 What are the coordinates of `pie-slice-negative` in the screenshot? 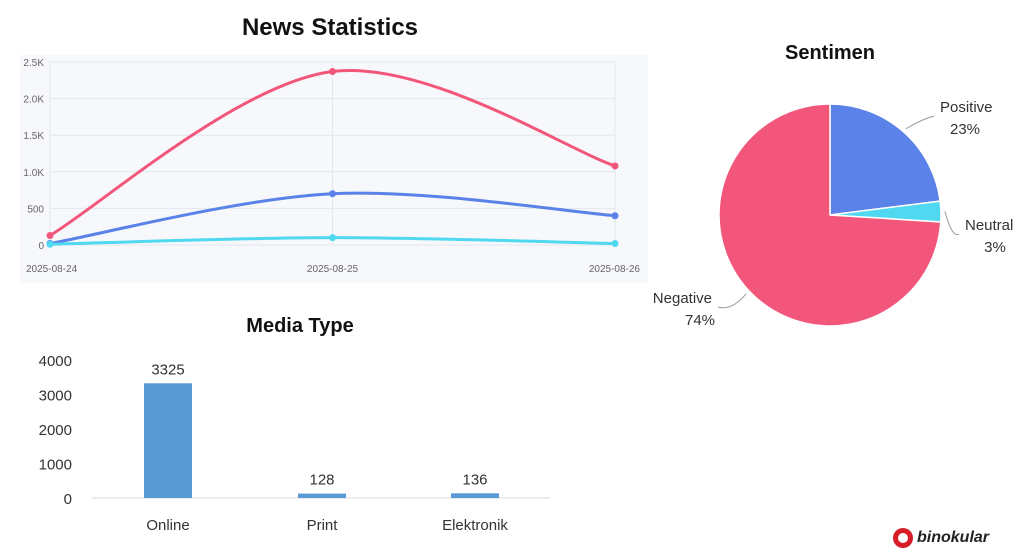 It's located at (830, 215).